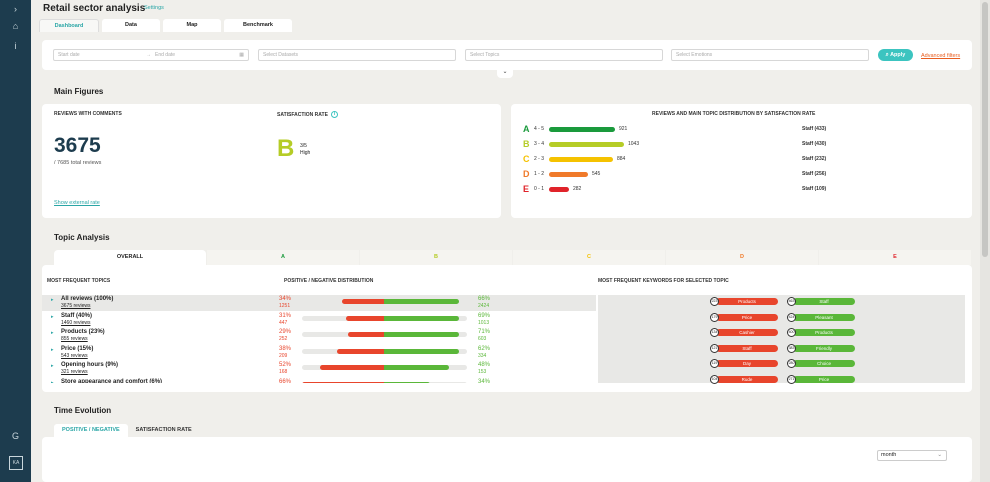 The image size is (990, 482). I want to click on emotions-select: Select Emotions, so click(770, 55).